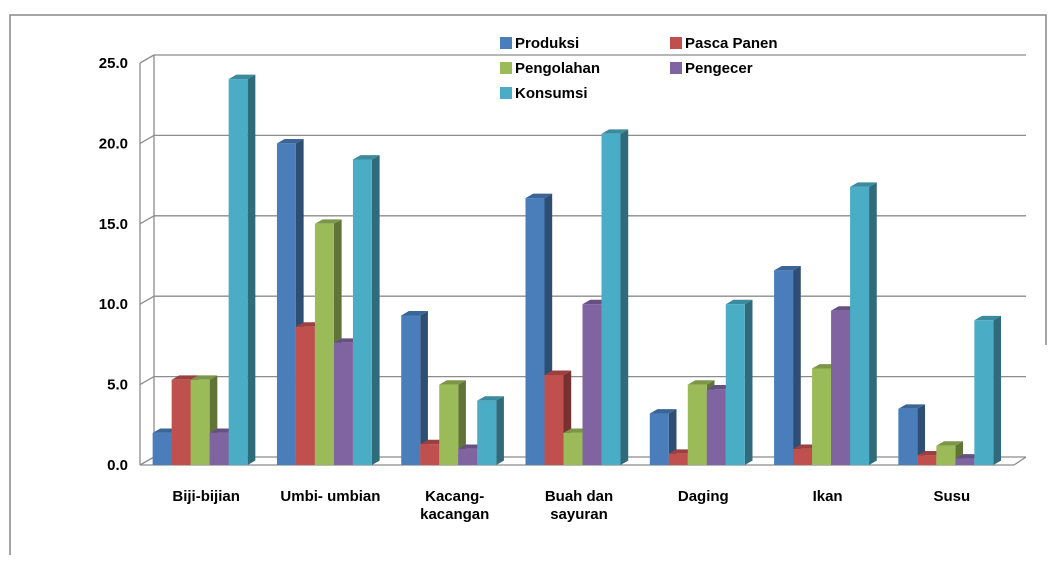 The height and width of the screenshot is (562, 1053). What do you see at coordinates (828, 496) in the screenshot?
I see `x-category-label: Ikan` at bounding box center [828, 496].